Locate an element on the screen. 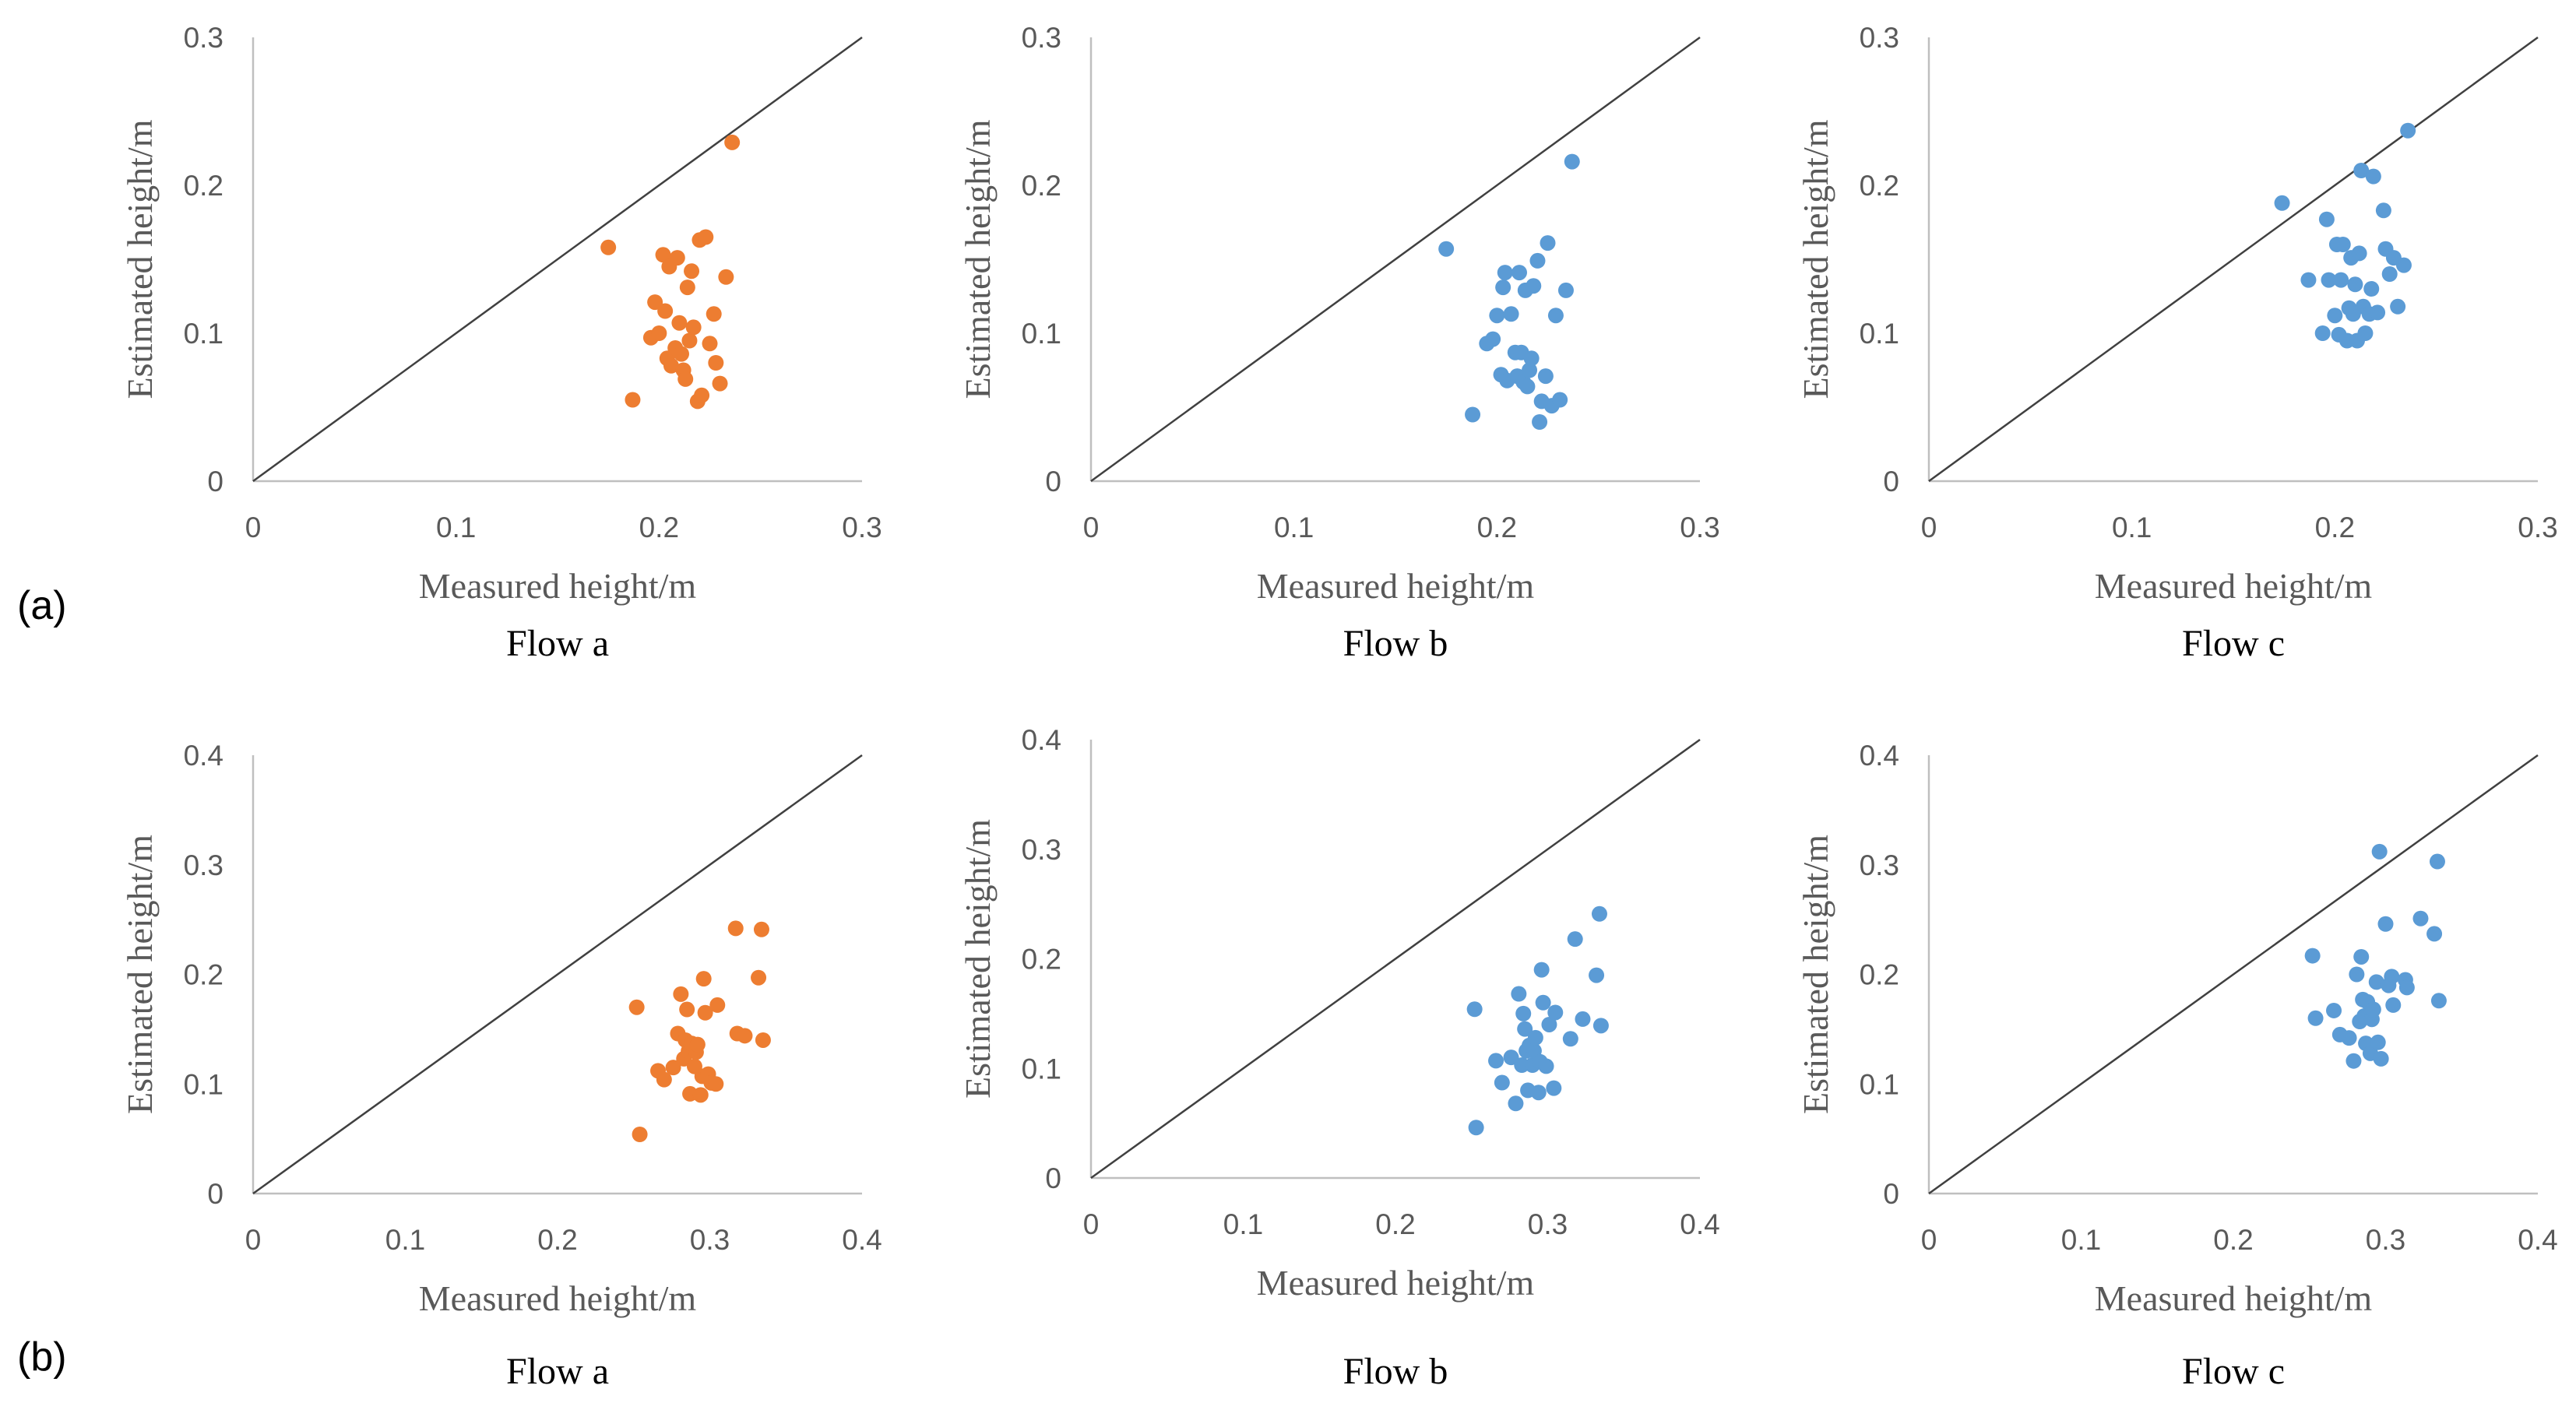 The height and width of the screenshot is (1417, 2576). x-axis-title: Measured height/m is located at coordinates (558, 1298).